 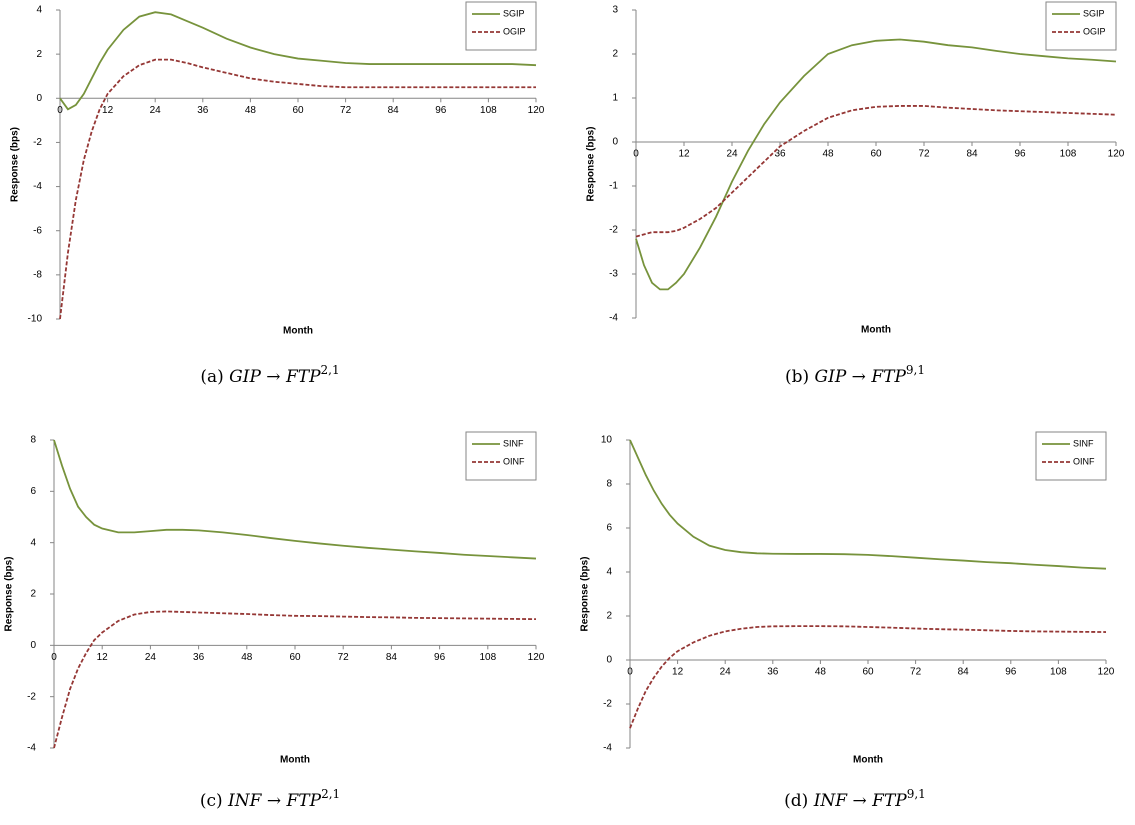 What do you see at coordinates (1094, 13) in the screenshot?
I see `legend-label: SGIP` at bounding box center [1094, 13].